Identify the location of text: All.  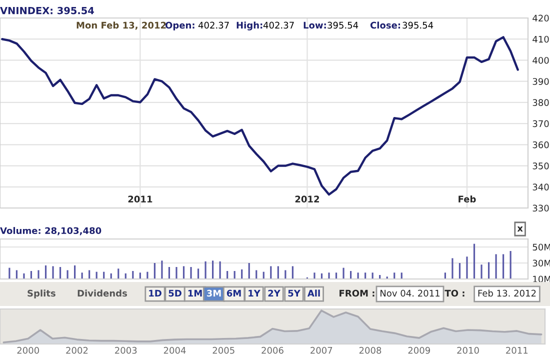
(313, 293).